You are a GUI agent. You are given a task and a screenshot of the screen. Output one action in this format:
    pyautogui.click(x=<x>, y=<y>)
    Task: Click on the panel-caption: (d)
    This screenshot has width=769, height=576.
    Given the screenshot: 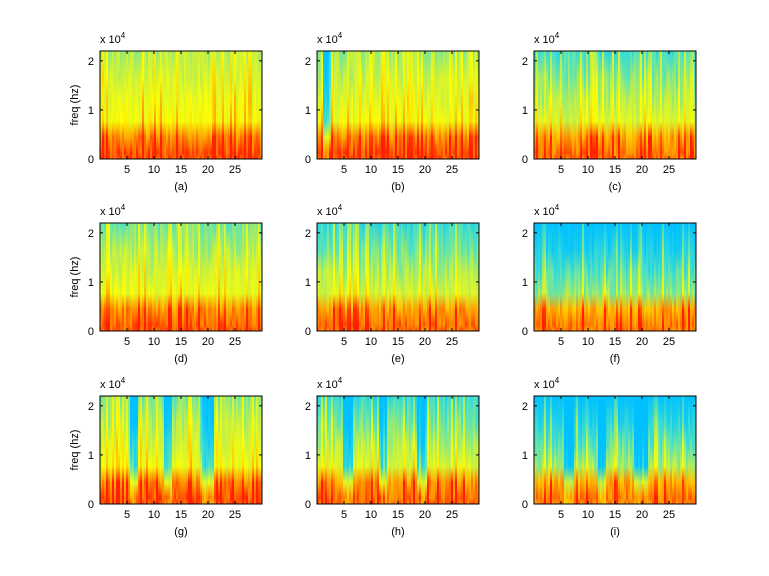 What is the action you would take?
    pyautogui.click(x=180, y=359)
    